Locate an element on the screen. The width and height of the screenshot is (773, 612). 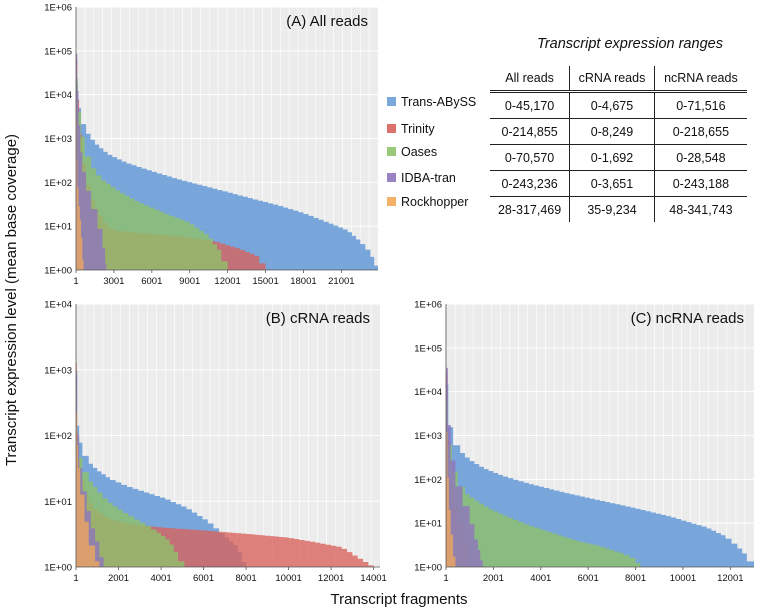
panel-c-x-tick-label: 10001 is located at coordinates (683, 578).